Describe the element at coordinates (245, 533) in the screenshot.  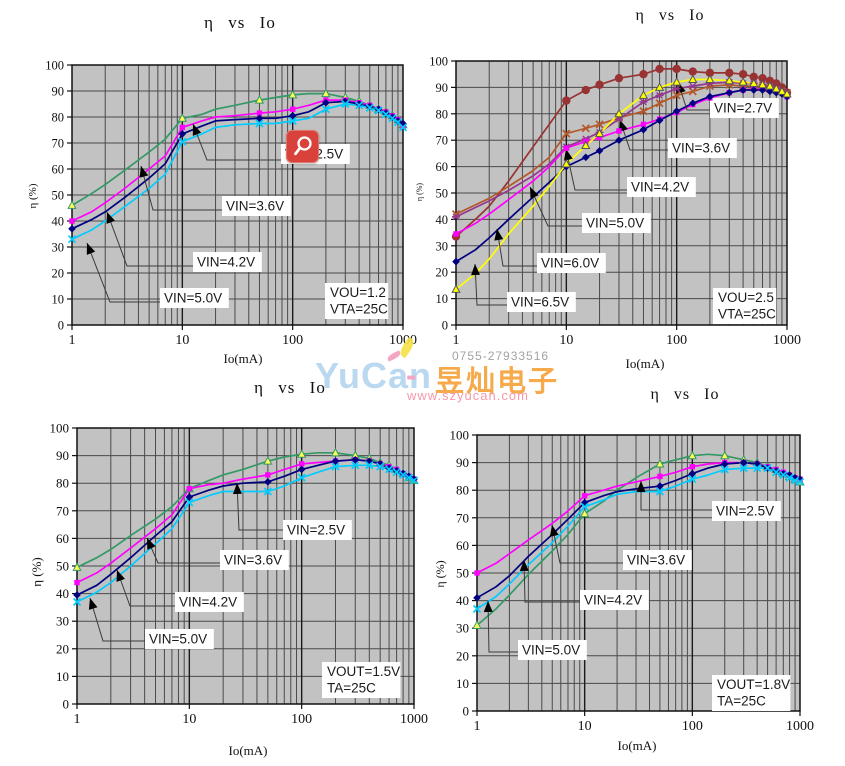
I see `series-line-VIN=5.0V` at that location.